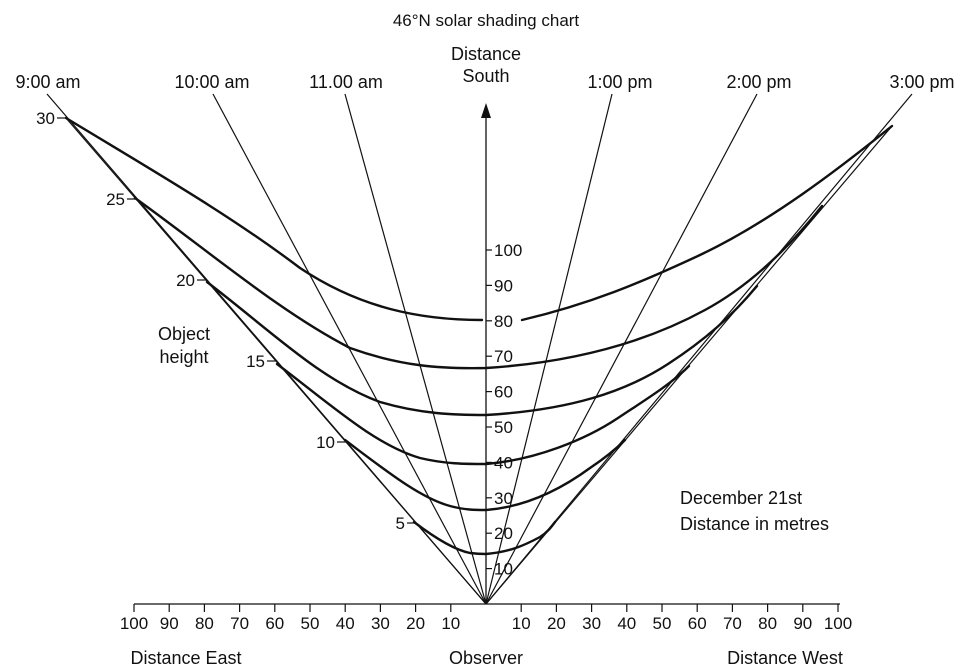  I want to click on west-tick-label: 90, so click(802, 623).